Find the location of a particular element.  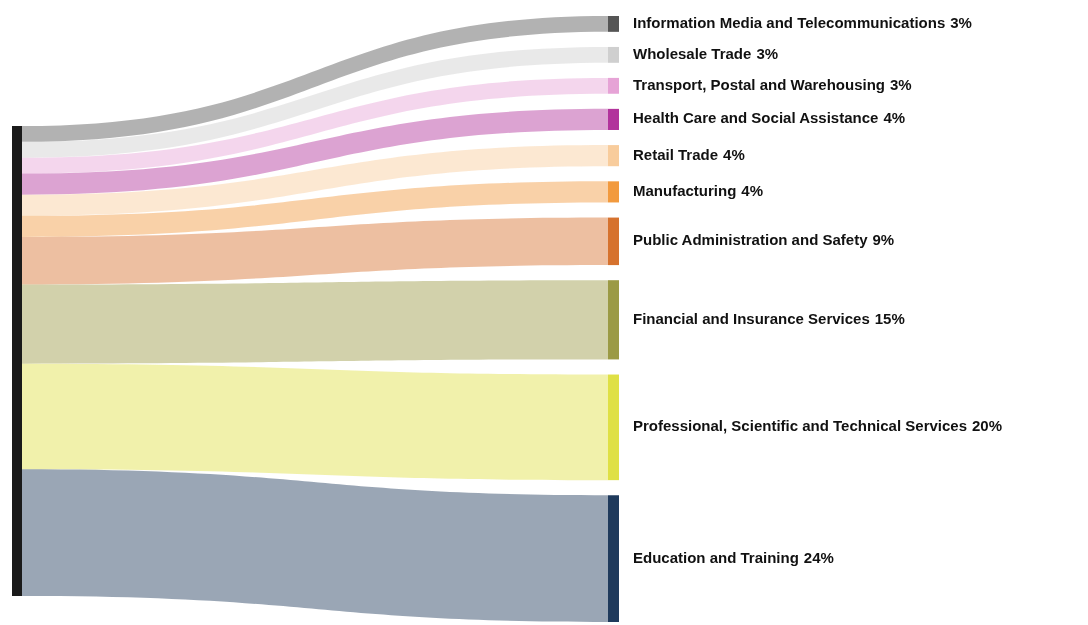

category-label: Wholesale Trade is located at coordinates (692, 53).